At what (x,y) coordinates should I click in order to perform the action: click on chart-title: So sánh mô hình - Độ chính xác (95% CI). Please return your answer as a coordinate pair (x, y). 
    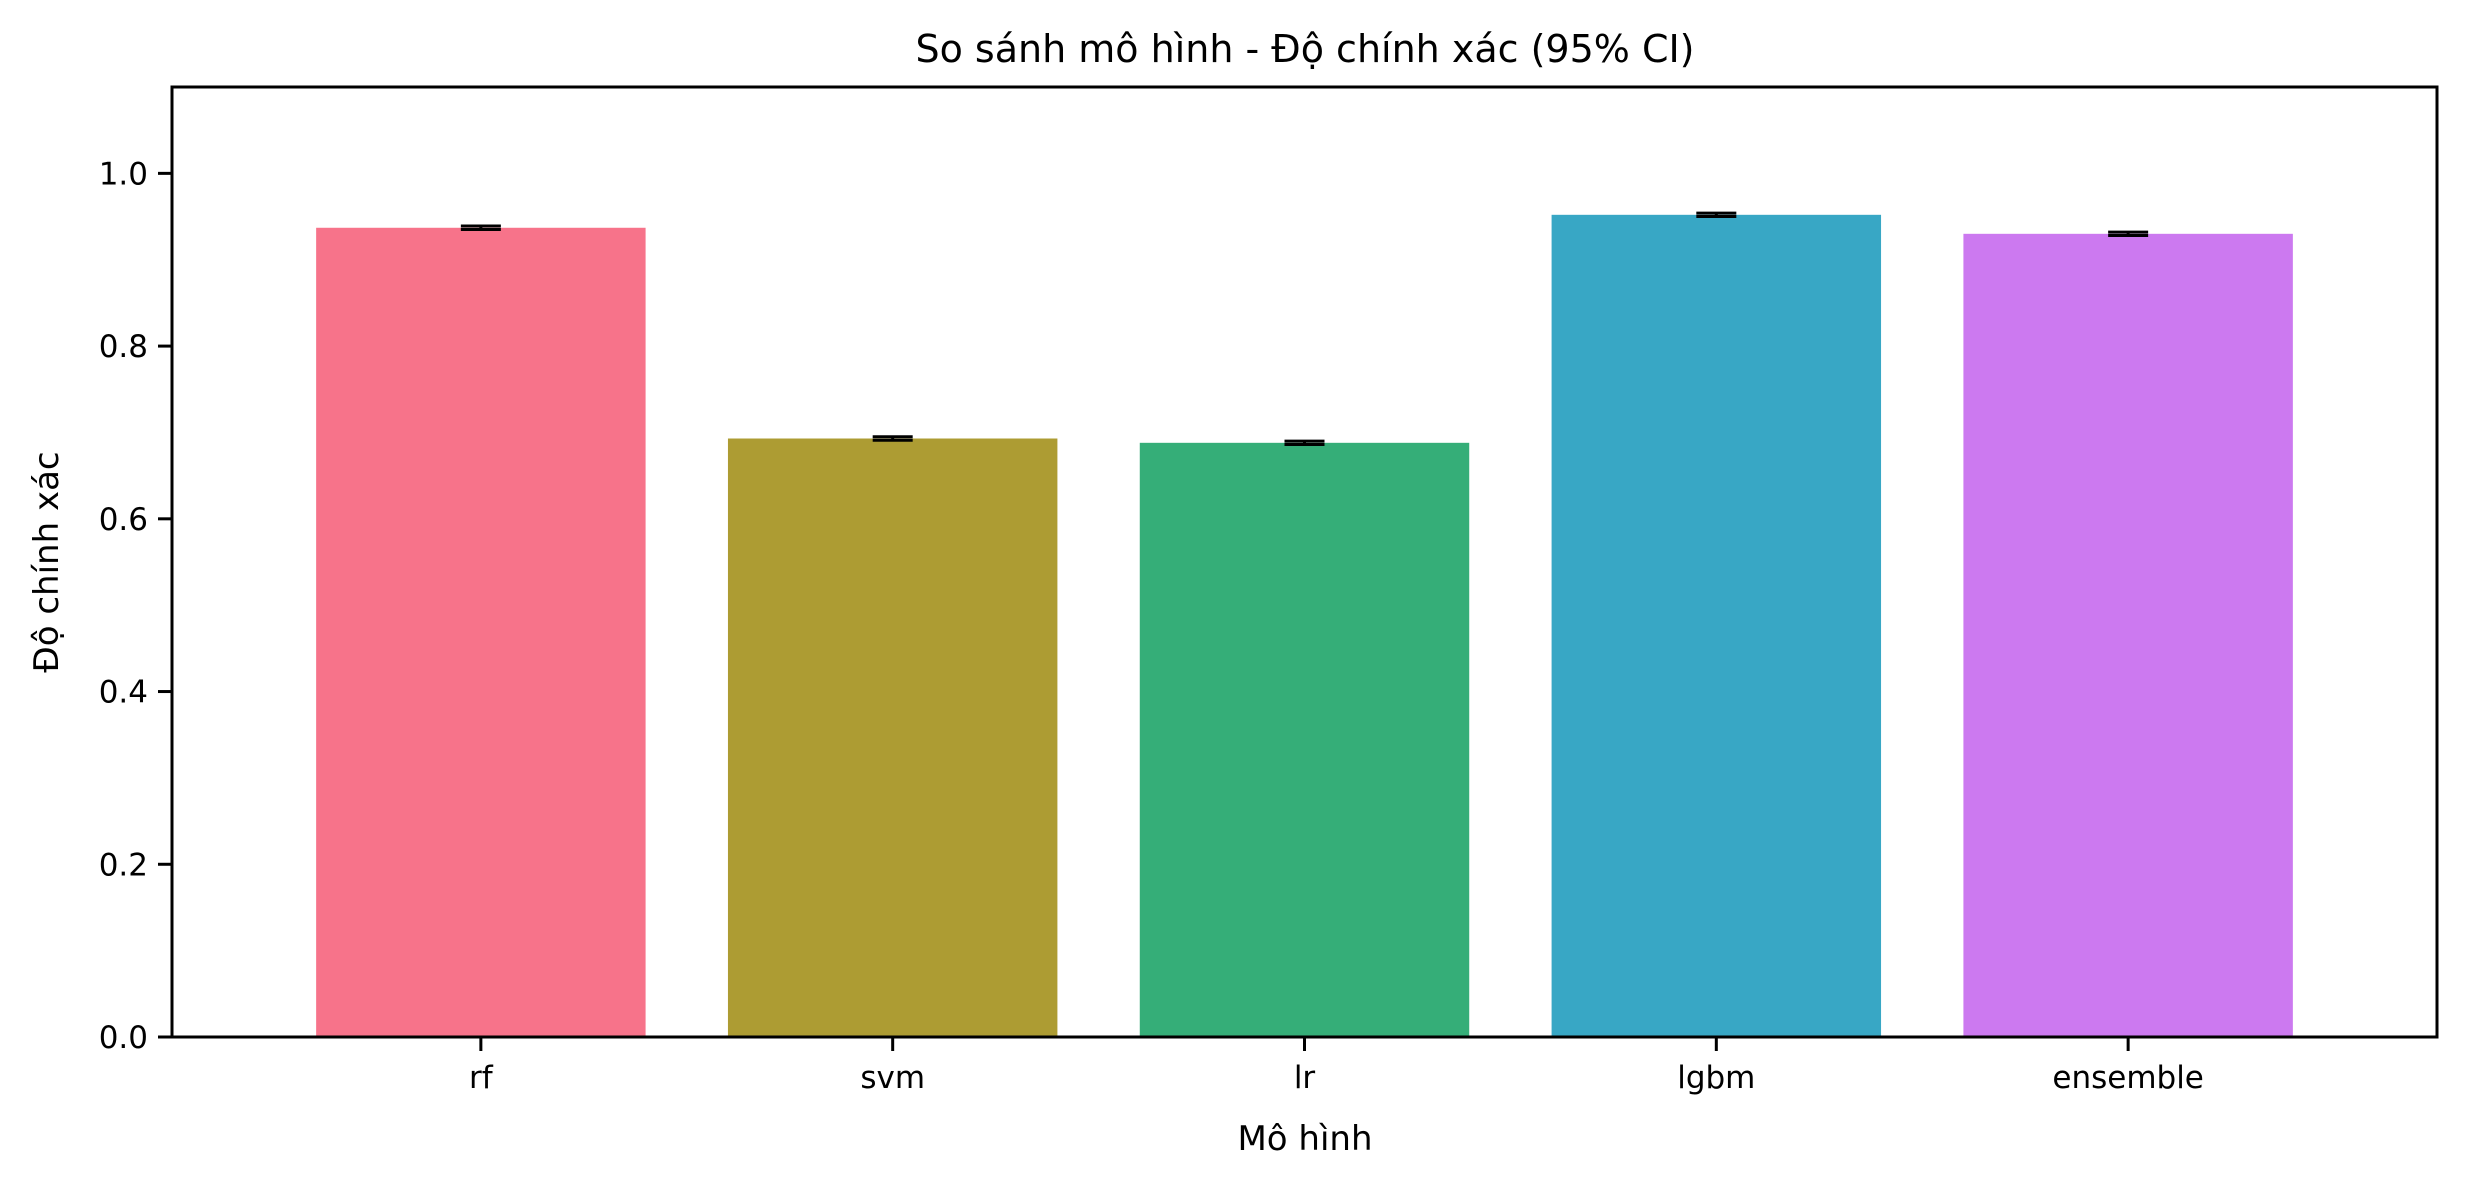
    Looking at the image, I should click on (1304, 49).